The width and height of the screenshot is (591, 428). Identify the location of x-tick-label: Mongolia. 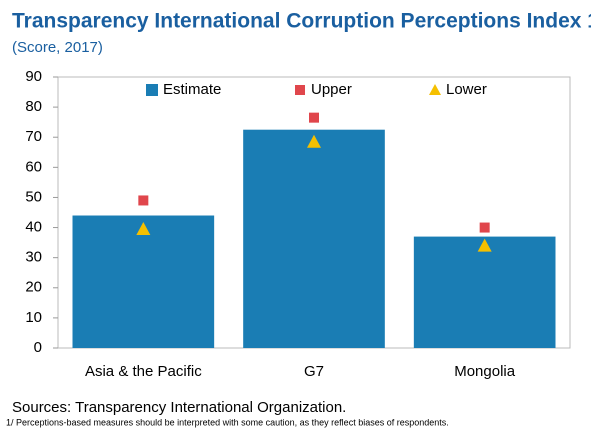
(485, 371).